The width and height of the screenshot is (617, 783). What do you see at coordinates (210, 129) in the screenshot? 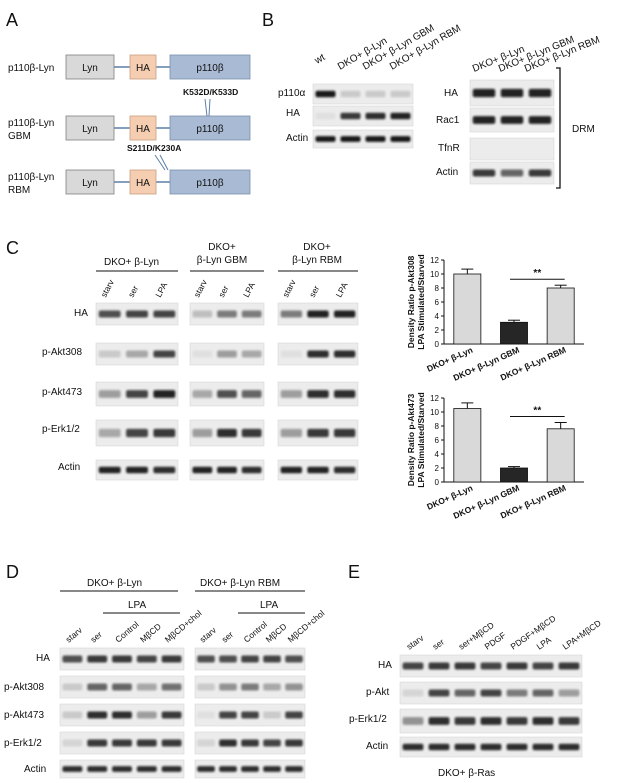
I see `construct-2-domain-3: p110β` at bounding box center [210, 129].